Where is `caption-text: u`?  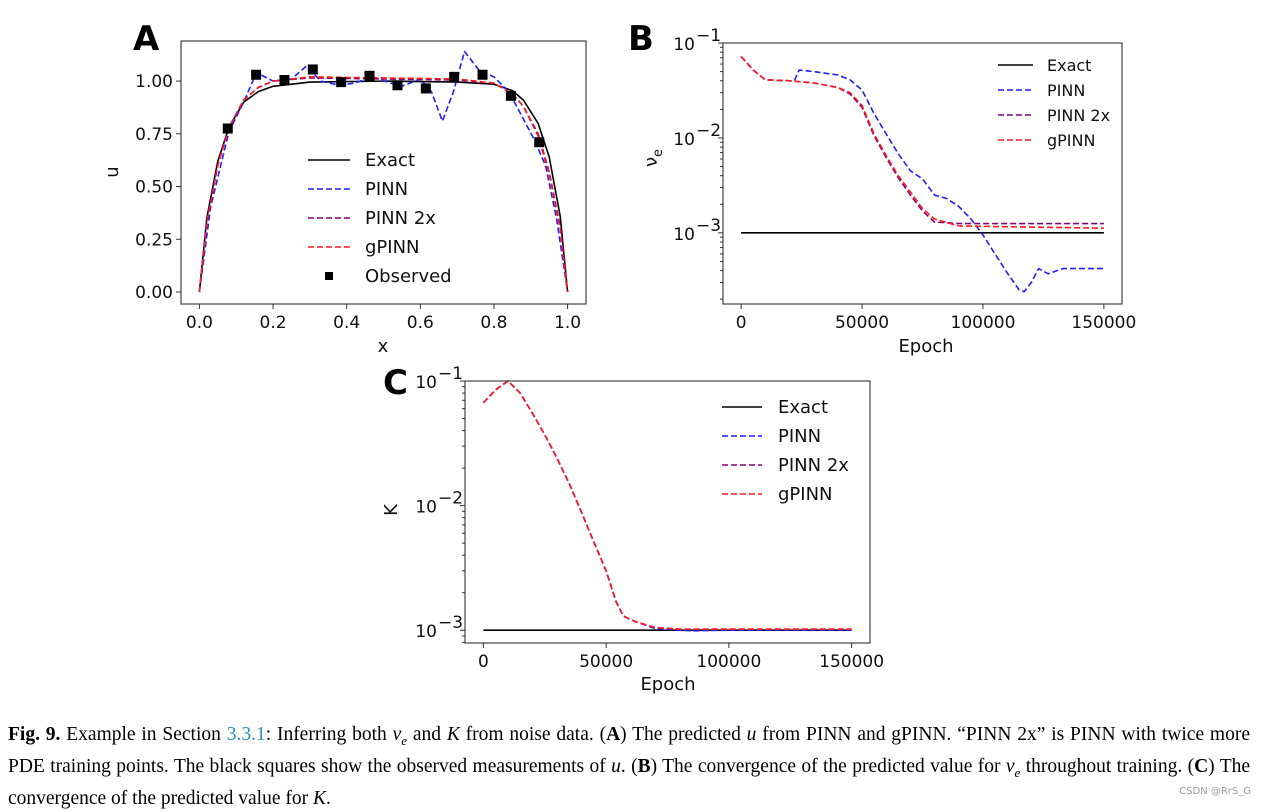
caption-text: u is located at coordinates (751, 734).